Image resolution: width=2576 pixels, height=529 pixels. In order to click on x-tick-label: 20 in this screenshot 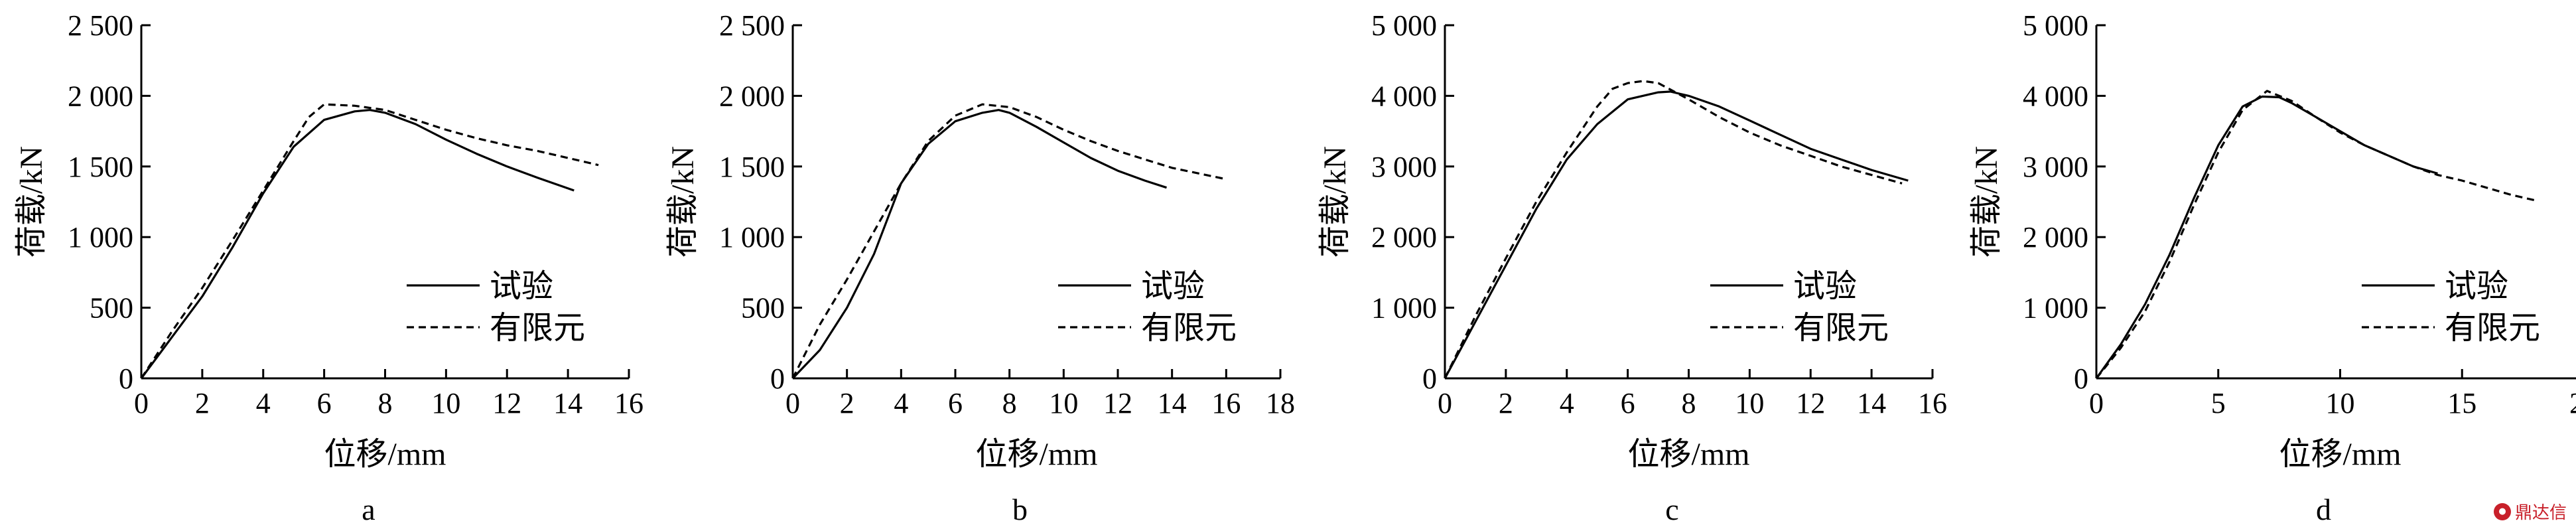, I will do `click(2572, 403)`.